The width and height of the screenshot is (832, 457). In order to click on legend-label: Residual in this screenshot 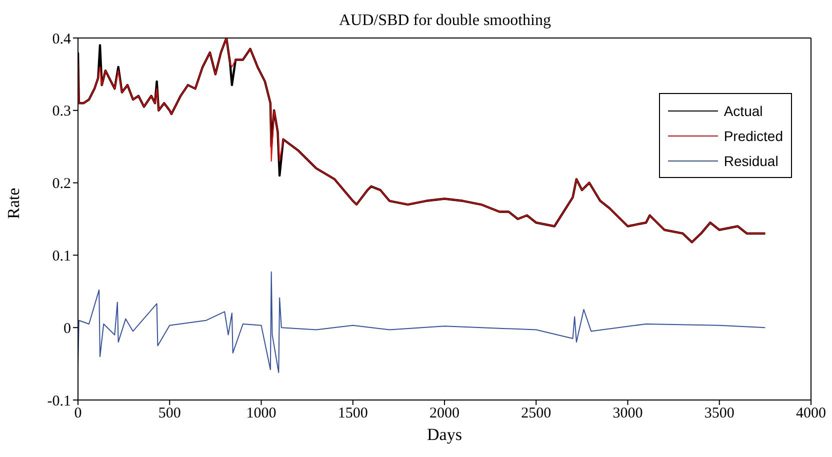, I will do `click(751, 160)`.